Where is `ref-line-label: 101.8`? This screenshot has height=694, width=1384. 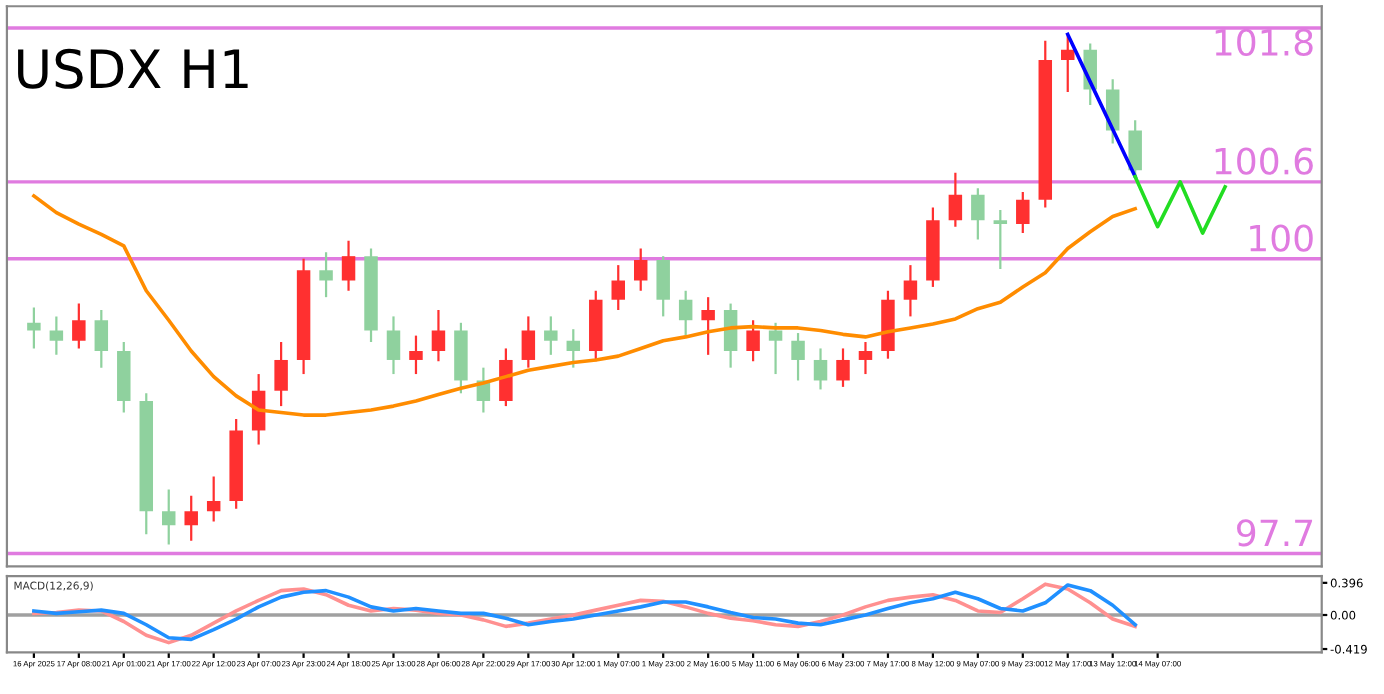
ref-line-label: 101.8 is located at coordinates (1264, 42).